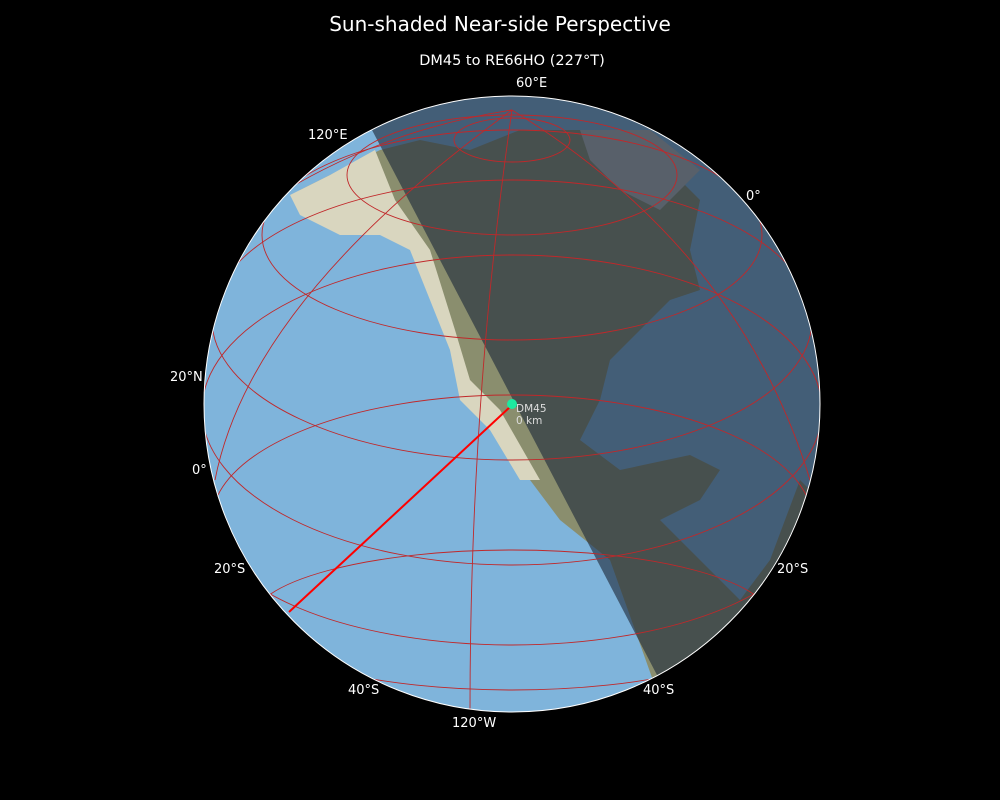 This screenshot has width=1000, height=800. Describe the element at coordinates (512, 61) in the screenshot. I see `chart-subtitle: DM45 to RE66HO (227°T)` at that location.